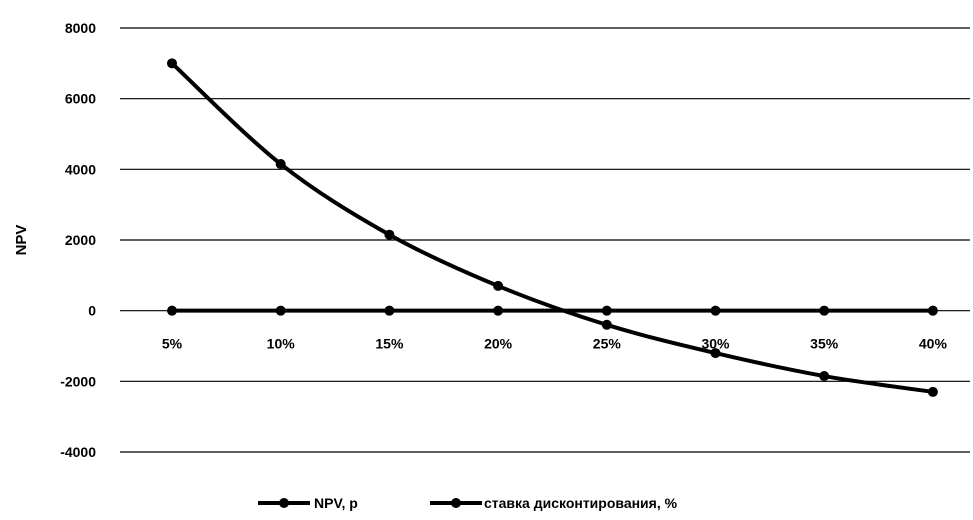  What do you see at coordinates (80, 28) in the screenshot?
I see `y-tick-label: 8000` at bounding box center [80, 28].